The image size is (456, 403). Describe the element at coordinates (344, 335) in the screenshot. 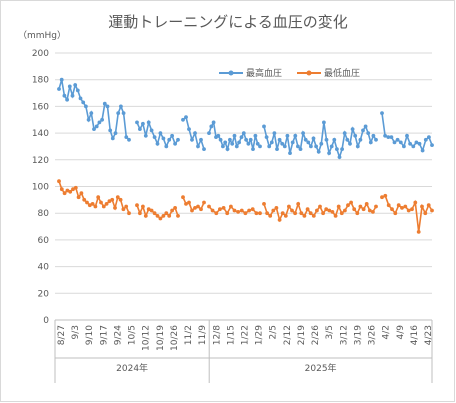

I see `x-tick-label: 3/12` at that location.